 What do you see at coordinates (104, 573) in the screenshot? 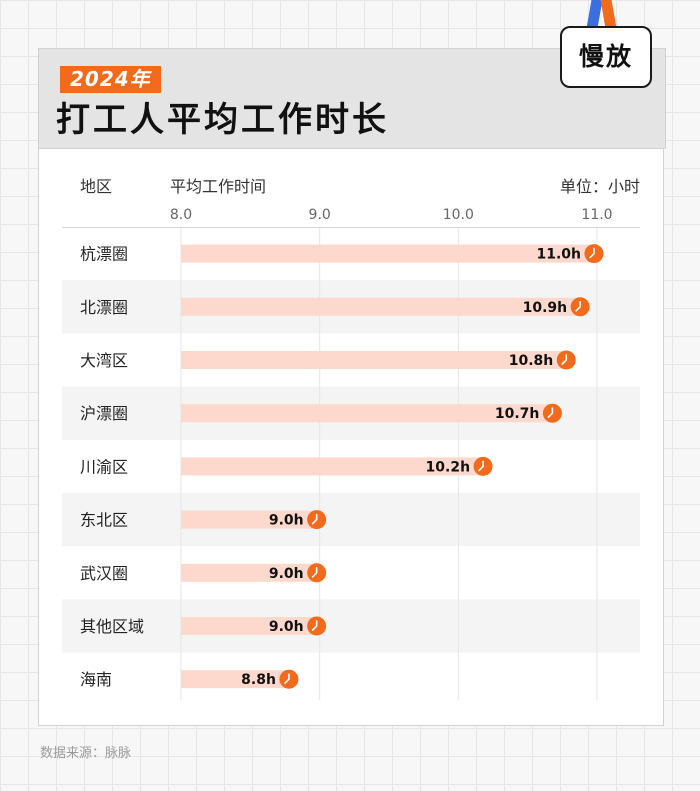
I see `region-label: 武汉圈` at bounding box center [104, 573].